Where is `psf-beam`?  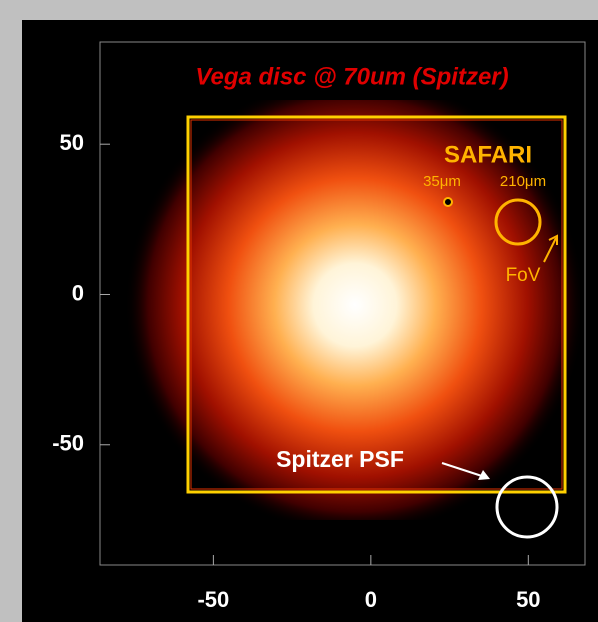
psf-beam is located at coordinates (527, 507).